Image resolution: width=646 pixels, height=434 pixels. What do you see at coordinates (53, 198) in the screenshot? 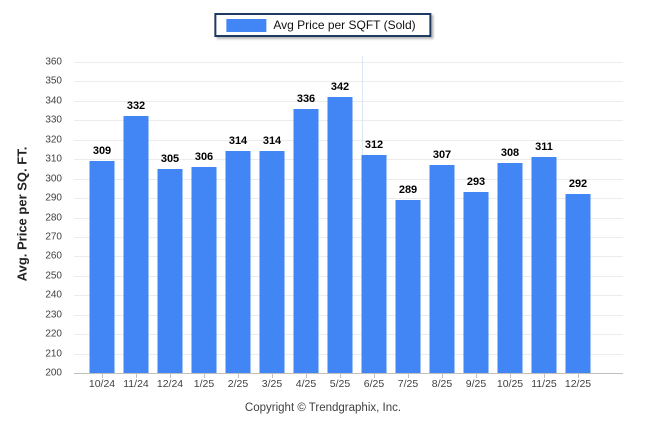
I see `y-tick-label-290: 290` at bounding box center [53, 198].